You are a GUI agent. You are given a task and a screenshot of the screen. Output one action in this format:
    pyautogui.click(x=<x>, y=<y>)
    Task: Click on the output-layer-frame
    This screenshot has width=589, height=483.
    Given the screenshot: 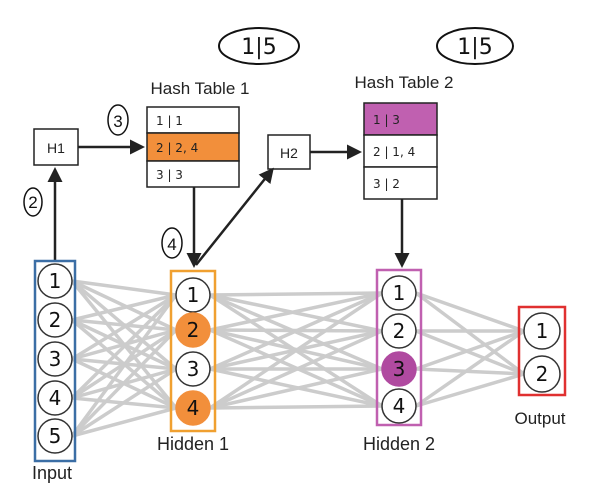 What is the action you would take?
    pyautogui.click(x=542, y=351)
    